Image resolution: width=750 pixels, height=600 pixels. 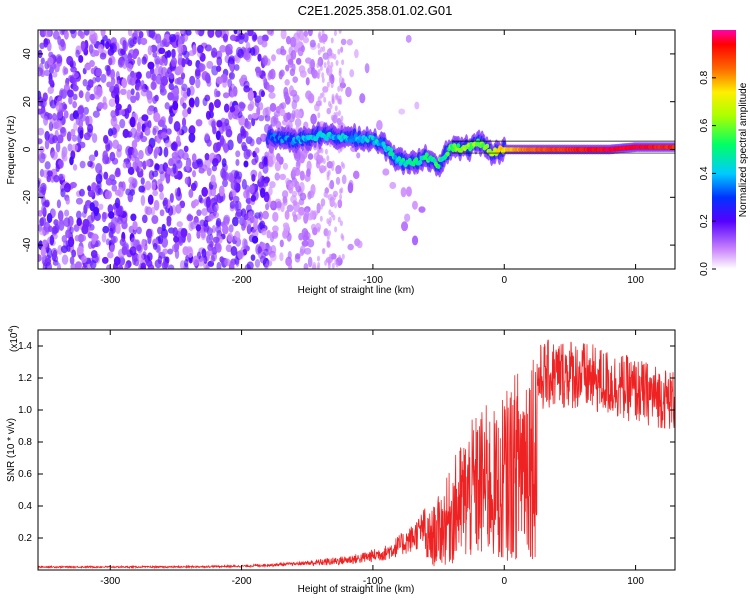 I want to click on spectrogram-ridge-core, so click(x=487, y=146).